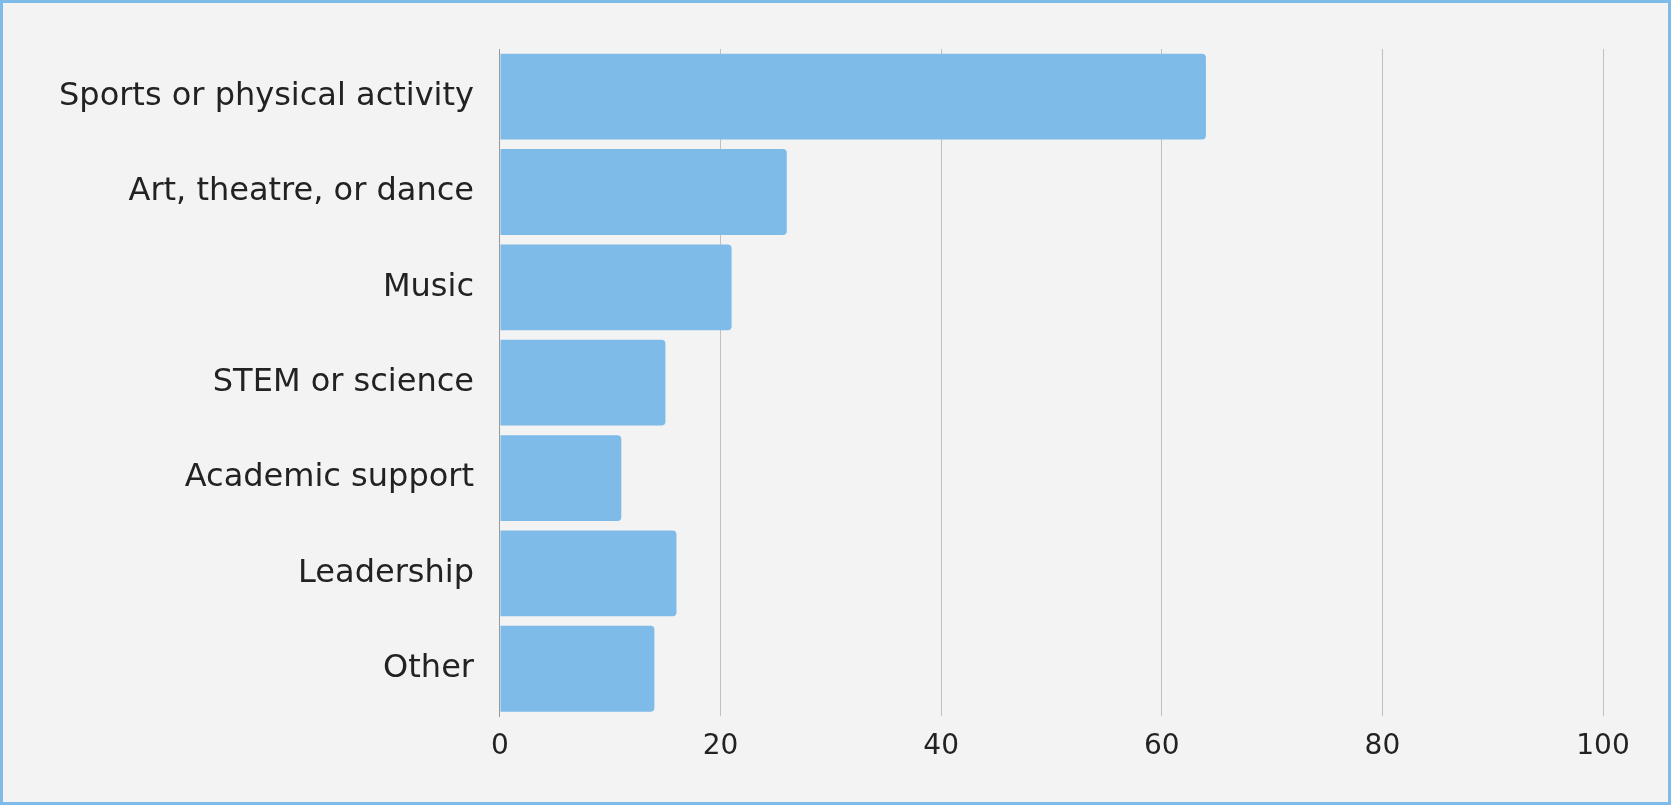 The image size is (1671, 805). I want to click on x-tick-label: 100, so click(1603, 745).